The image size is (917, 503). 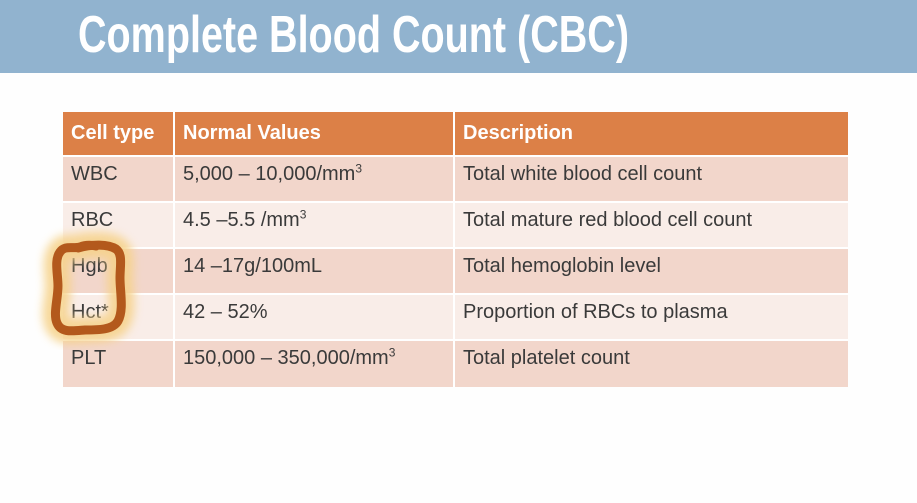 What do you see at coordinates (315, 318) in the screenshot?
I see `table-row-hct-normal-values: 42 – 52%` at bounding box center [315, 318].